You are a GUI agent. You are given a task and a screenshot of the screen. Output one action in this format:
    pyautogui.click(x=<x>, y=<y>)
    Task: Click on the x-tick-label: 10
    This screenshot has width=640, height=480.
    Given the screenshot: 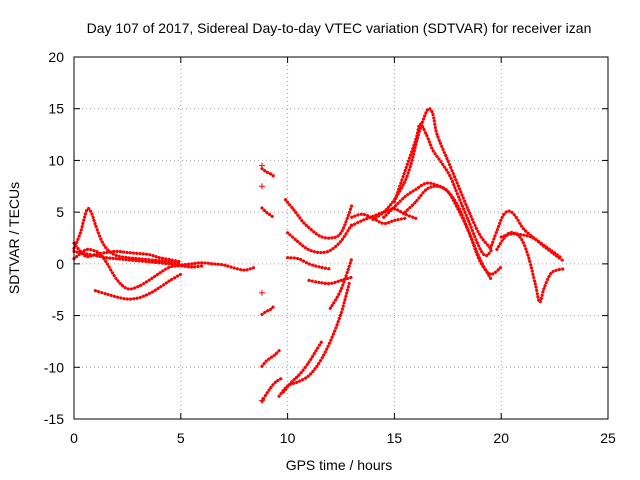 What is the action you would take?
    pyautogui.click(x=288, y=438)
    